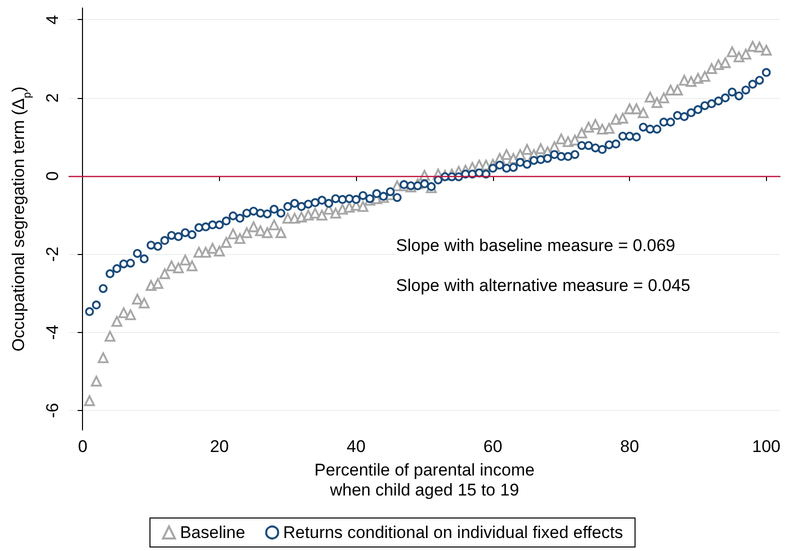 This screenshot has width=785, height=551. I want to click on legend-label: Returns conditional on individual fixed effects, so click(453, 532).